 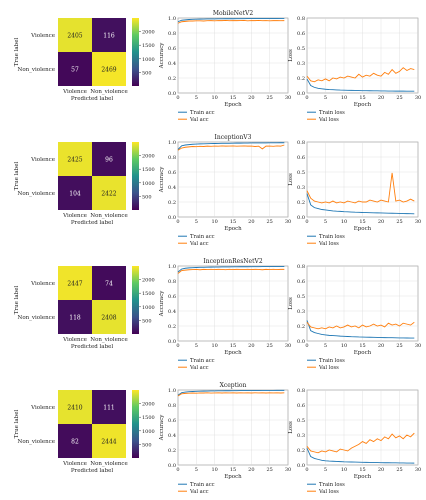 I want to click on plot-title: InceptionResNetV2, so click(x=232, y=261).